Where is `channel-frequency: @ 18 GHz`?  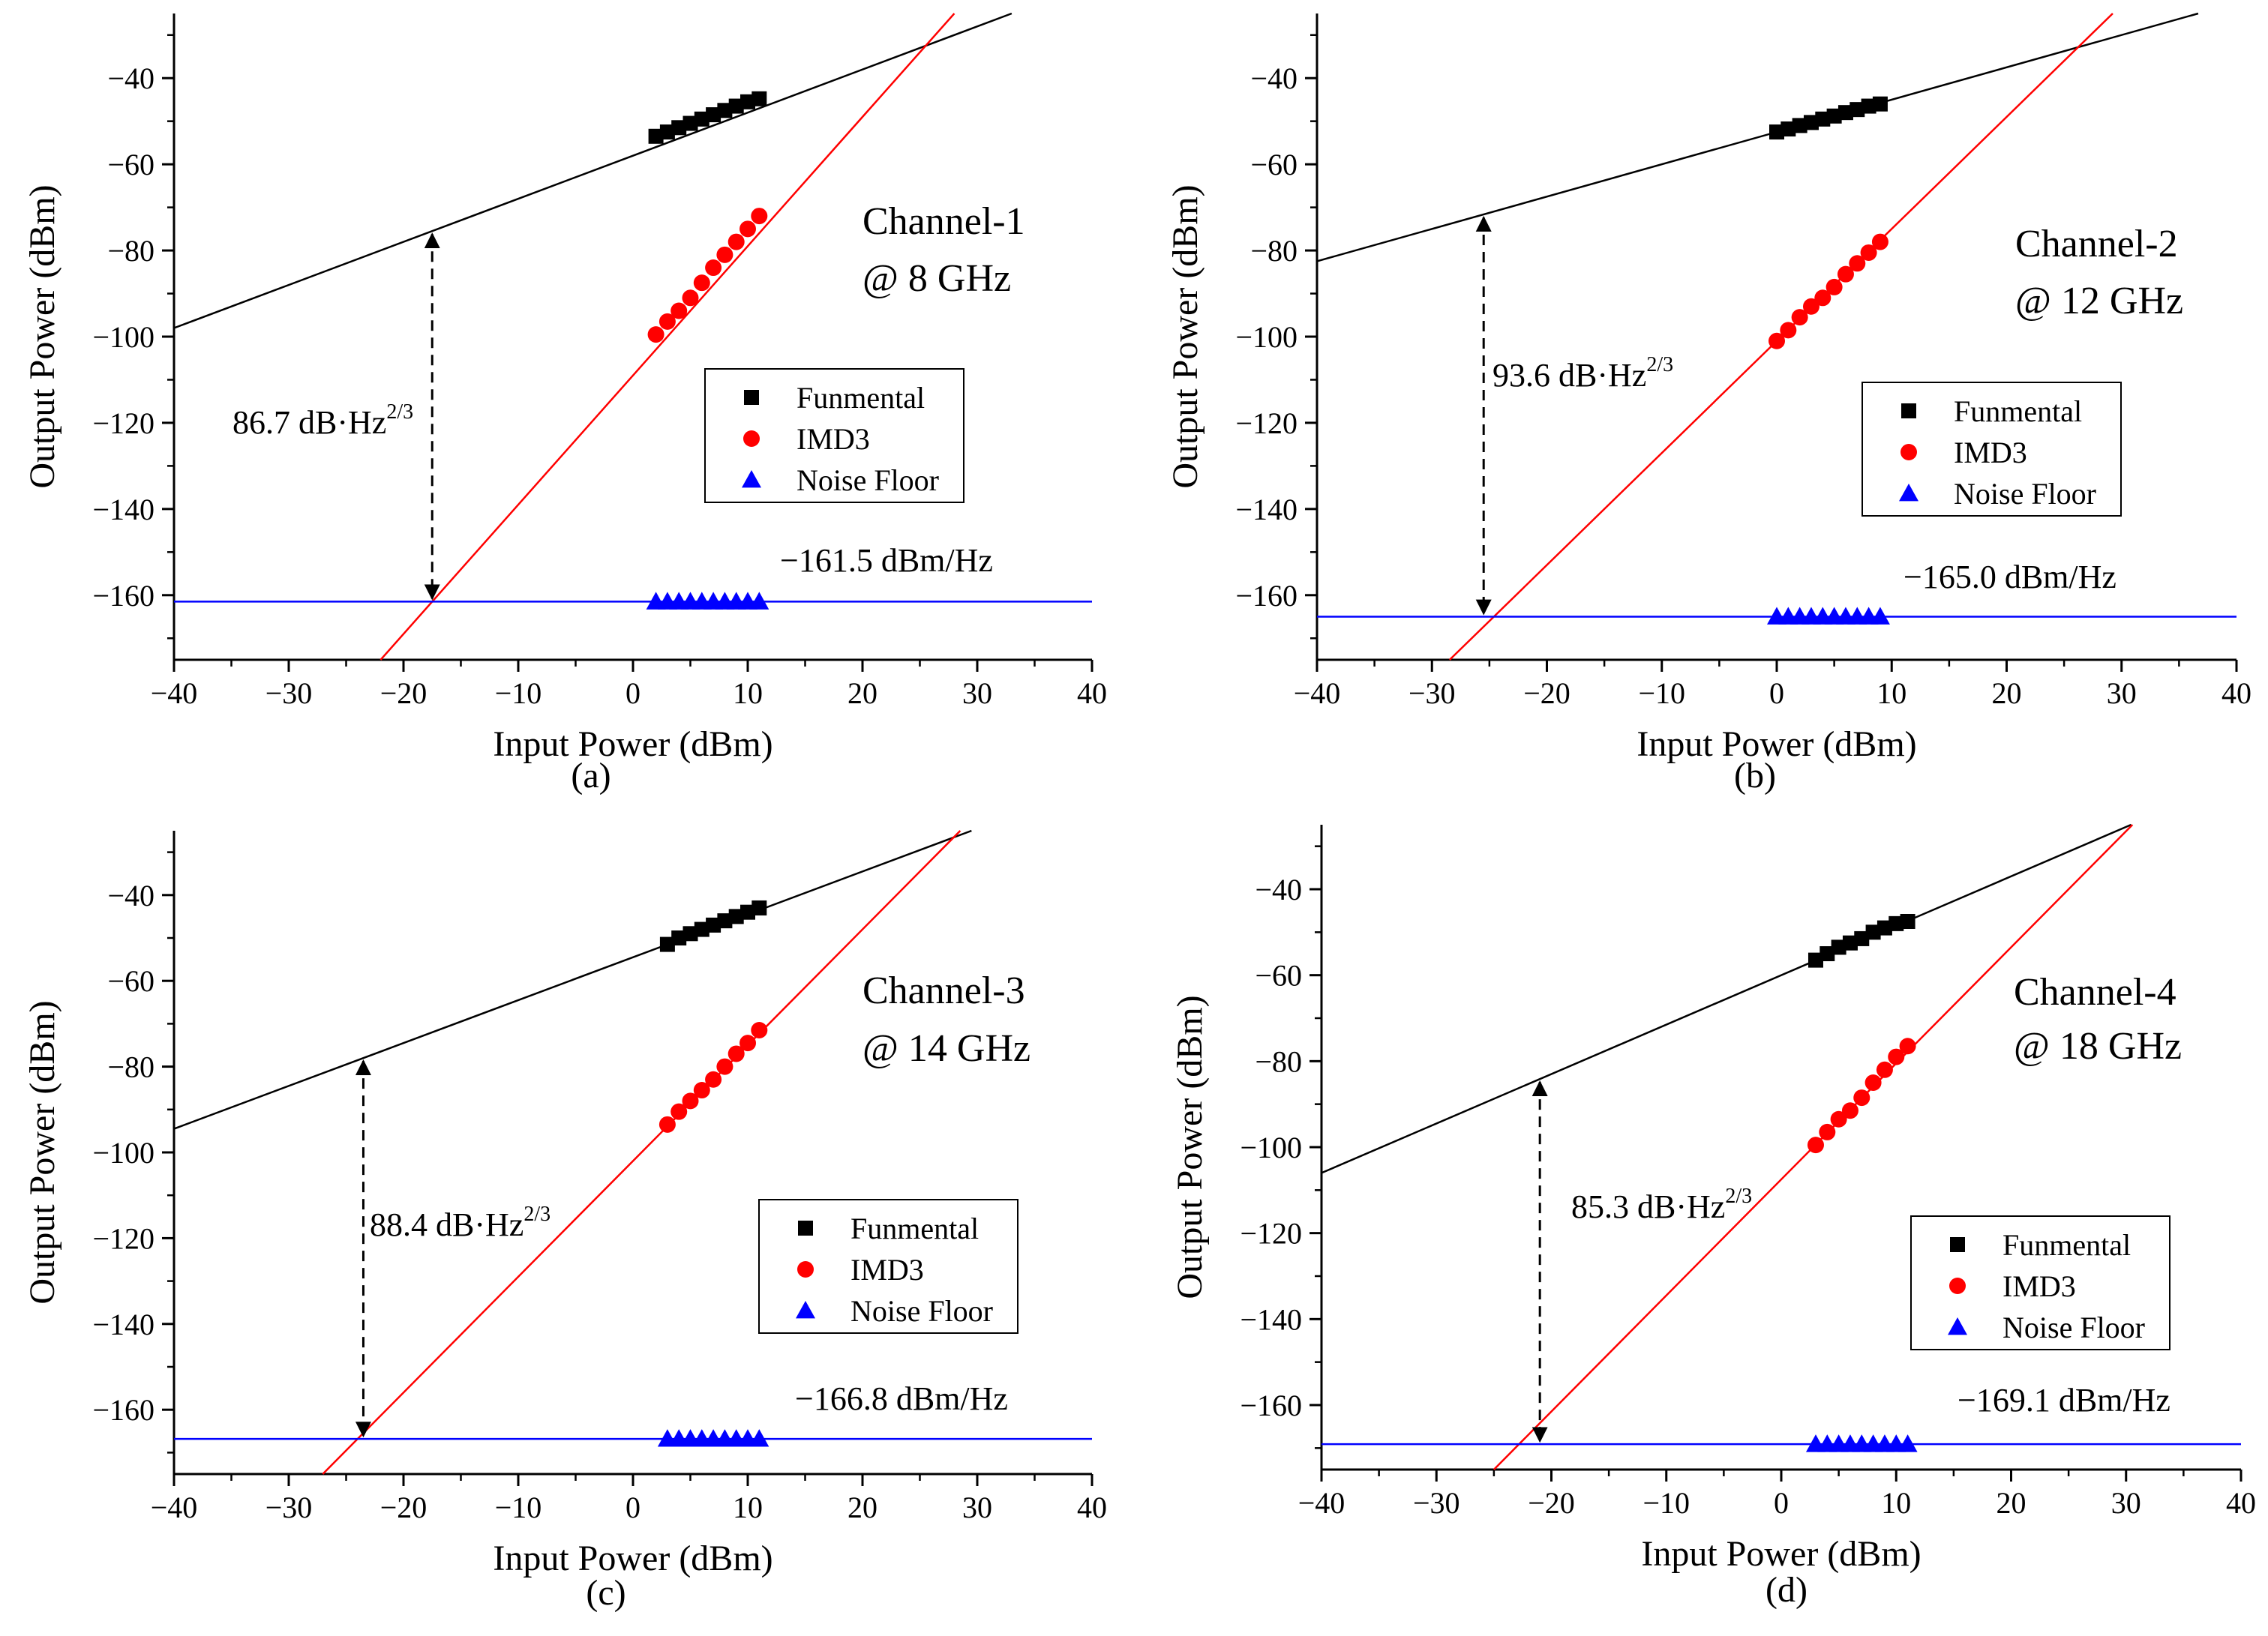 channel-frequency: @ 18 GHz is located at coordinates (2098, 1046).